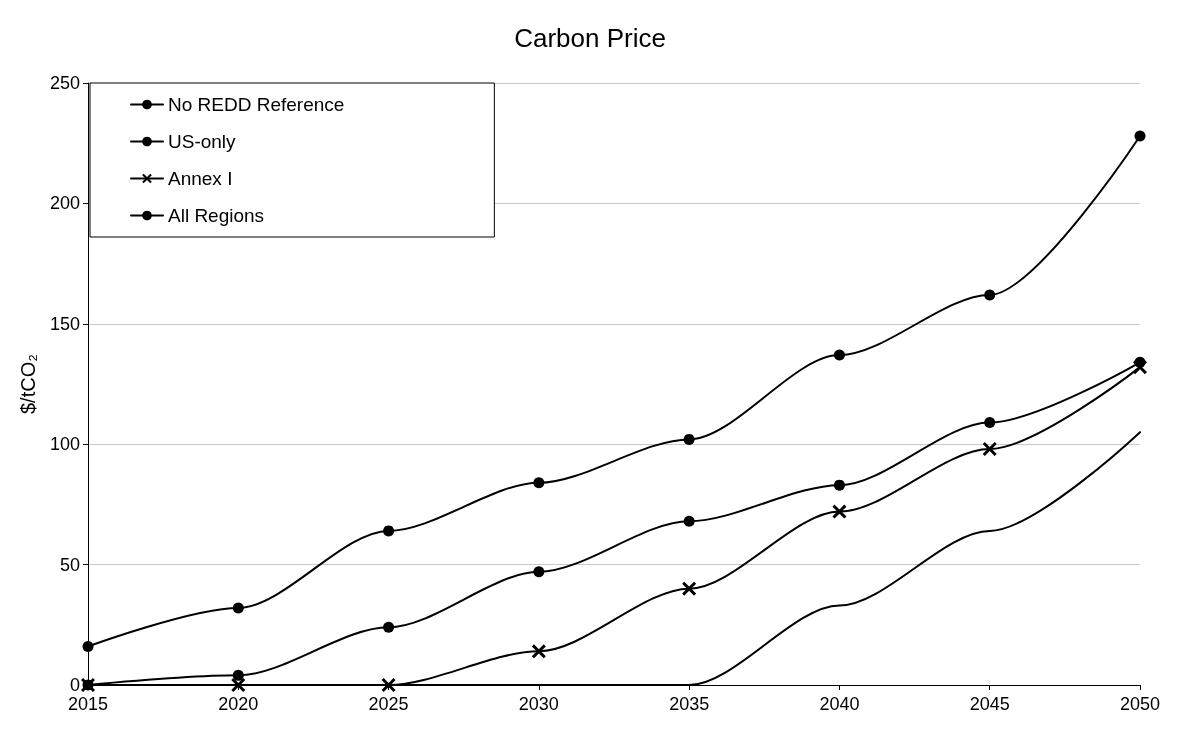 The image size is (1180, 745). I want to click on x-tick-label: 2040, so click(839, 704).